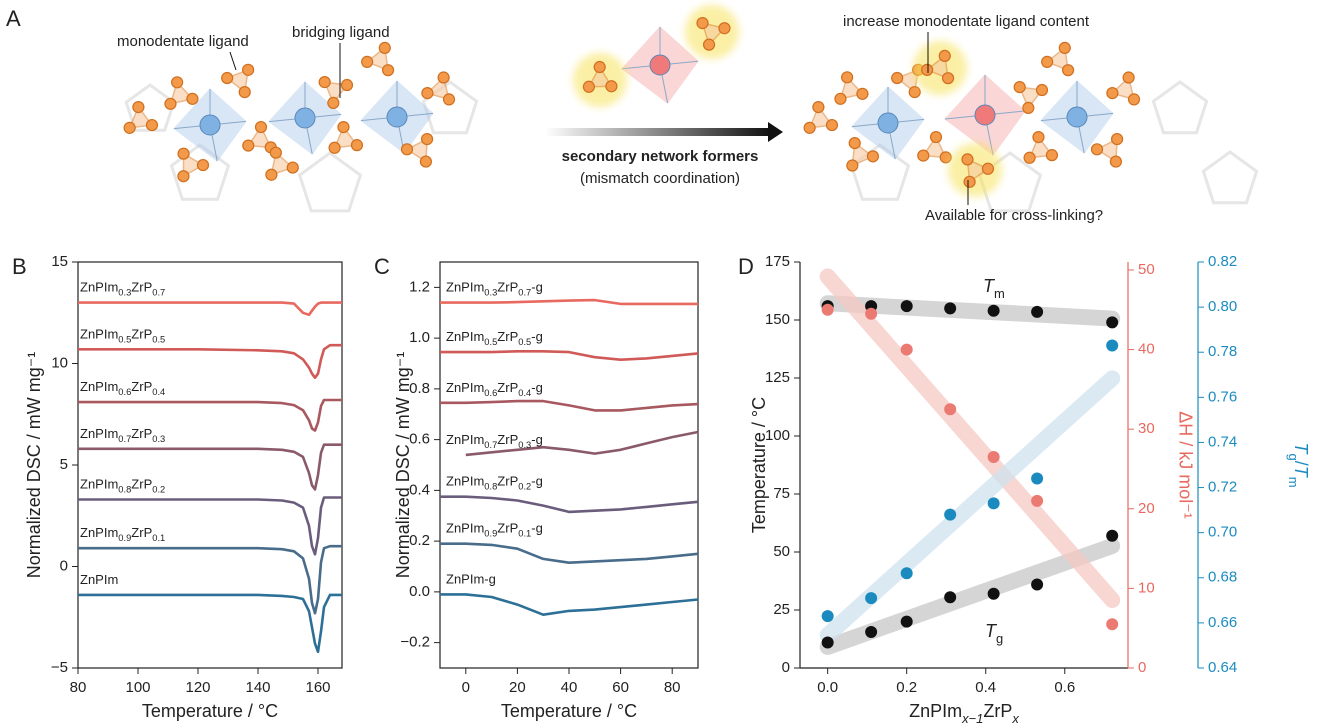 This screenshot has width=1322, height=725. Describe the element at coordinates (78, 687) in the screenshot. I see `x-tick-label: 80` at that location.